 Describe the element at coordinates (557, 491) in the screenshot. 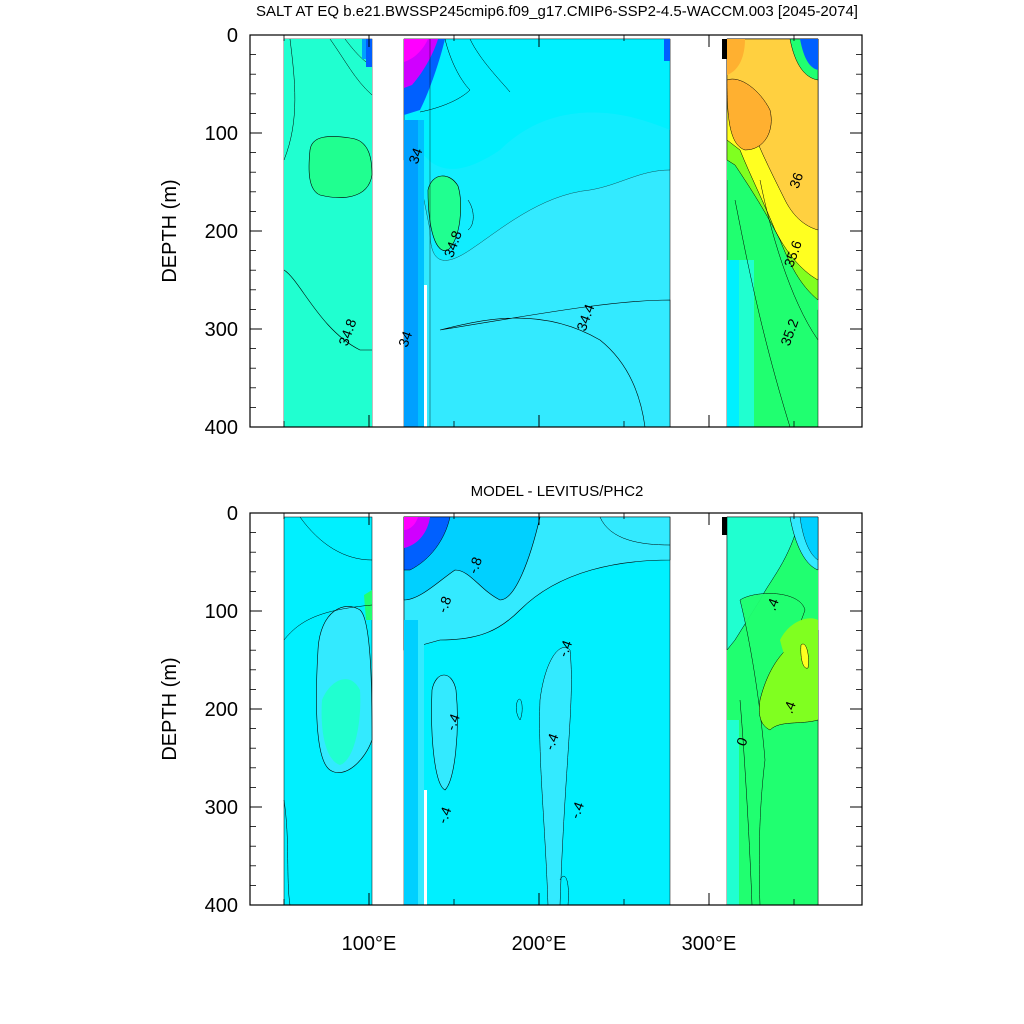

I see `panel-bottom-title: MODEL - LEVITUS/PHC2` at that location.